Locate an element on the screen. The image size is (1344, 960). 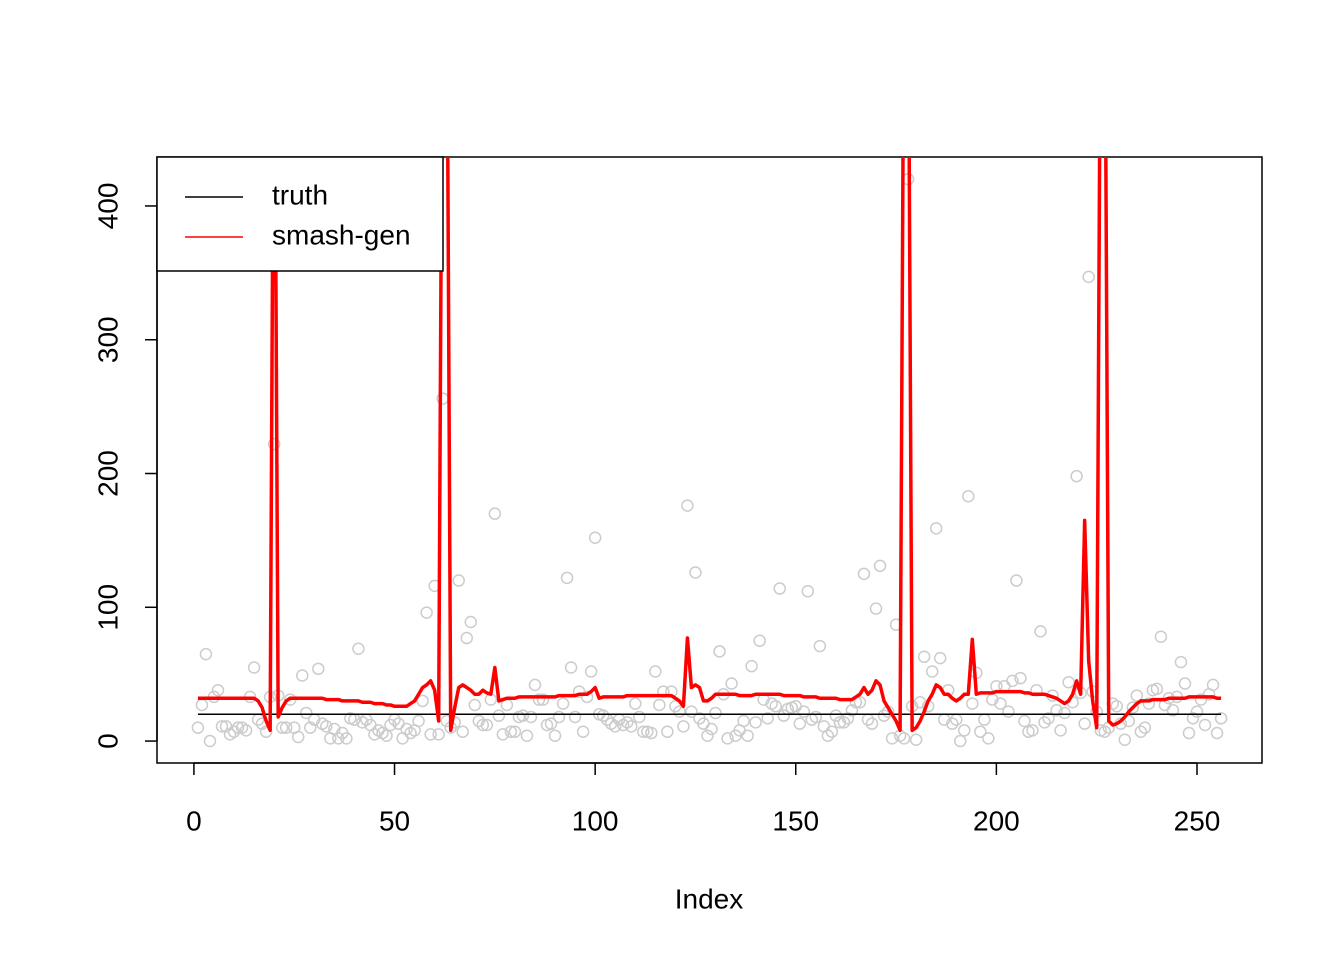
x-tick-label: 0 is located at coordinates (194, 820).